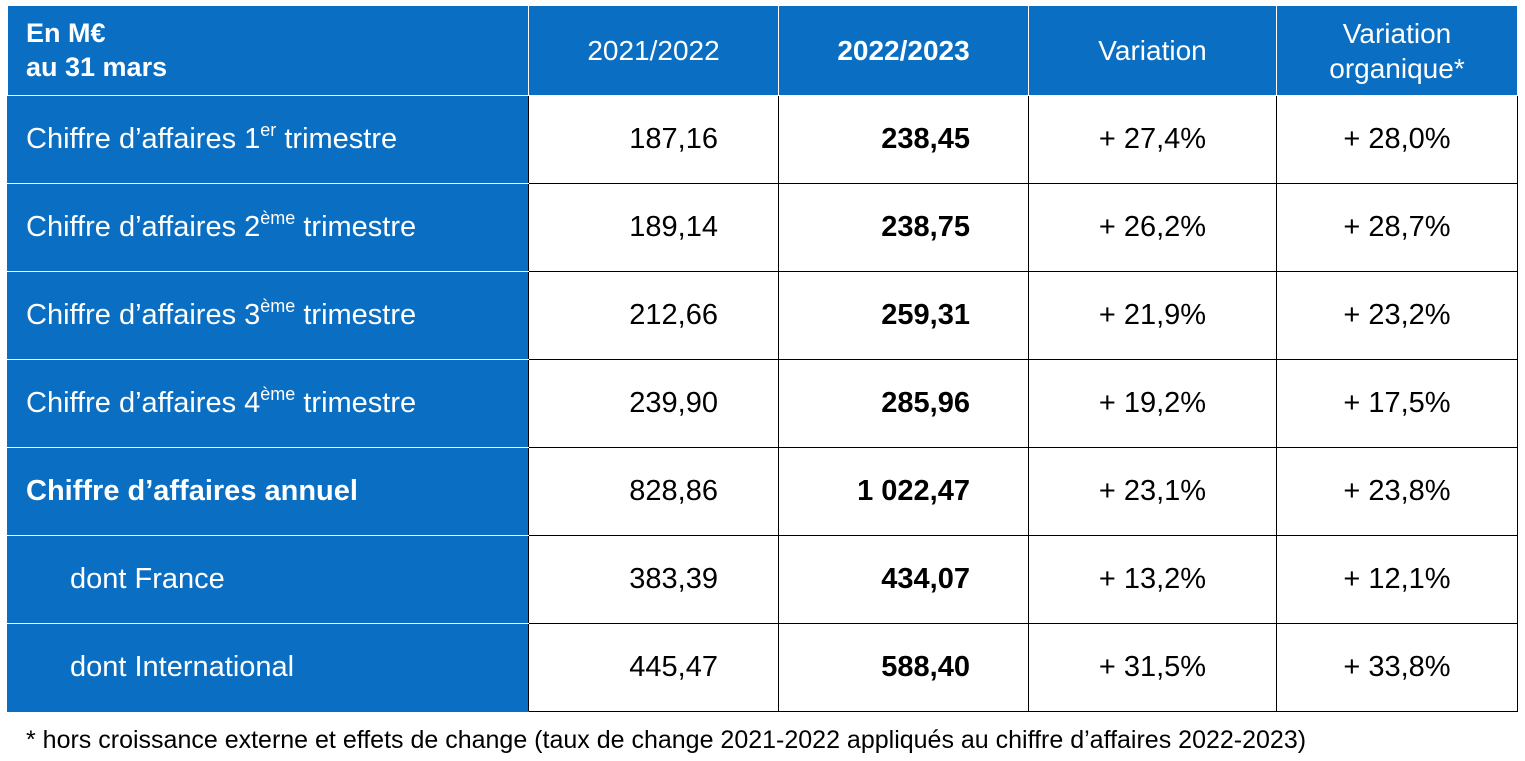 The image size is (1525, 761). I want to click on cell-2021-q1: 187,16, so click(653, 139).